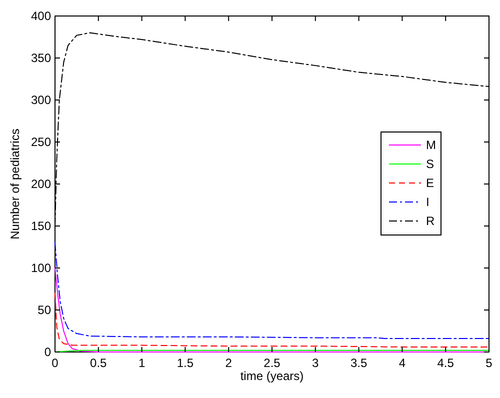 The image size is (500, 398). I want to click on x-tick-label: 1.5, so click(185, 363).